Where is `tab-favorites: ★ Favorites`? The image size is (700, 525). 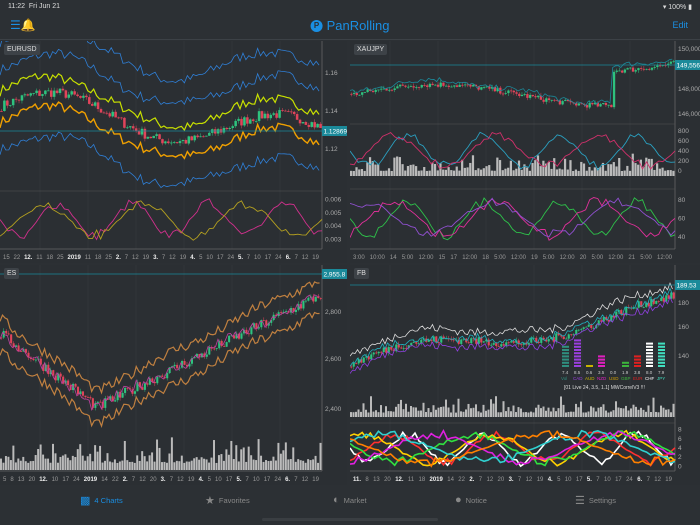 tab-favorites: ★ Favorites is located at coordinates (227, 501).